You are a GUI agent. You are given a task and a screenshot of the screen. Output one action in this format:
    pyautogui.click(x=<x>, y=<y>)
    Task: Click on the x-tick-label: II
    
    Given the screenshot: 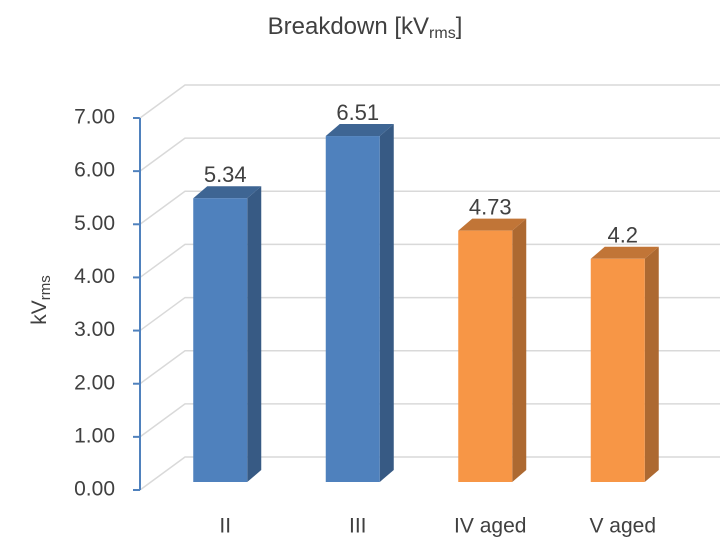 What is the action you would take?
    pyautogui.click(x=225, y=526)
    